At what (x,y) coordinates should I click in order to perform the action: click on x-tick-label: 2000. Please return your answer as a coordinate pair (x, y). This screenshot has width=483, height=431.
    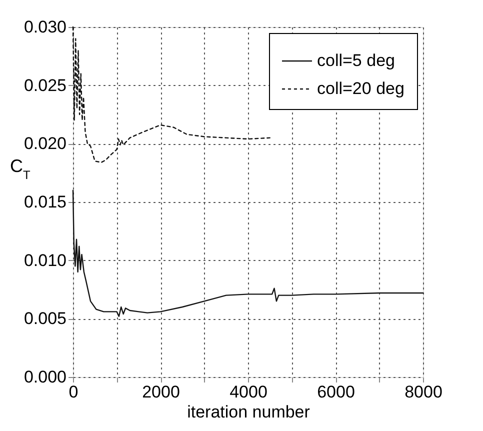
    Looking at the image, I should click on (161, 392).